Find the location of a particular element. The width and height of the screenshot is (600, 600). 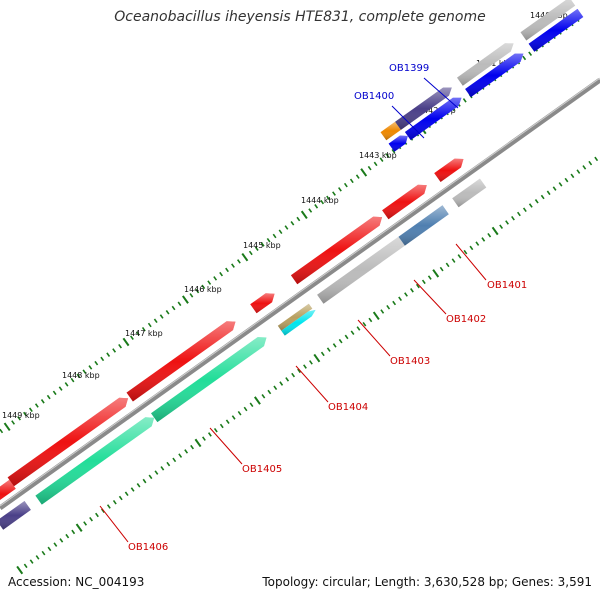

kbp-label: 1446 kbp is located at coordinates (203, 289).